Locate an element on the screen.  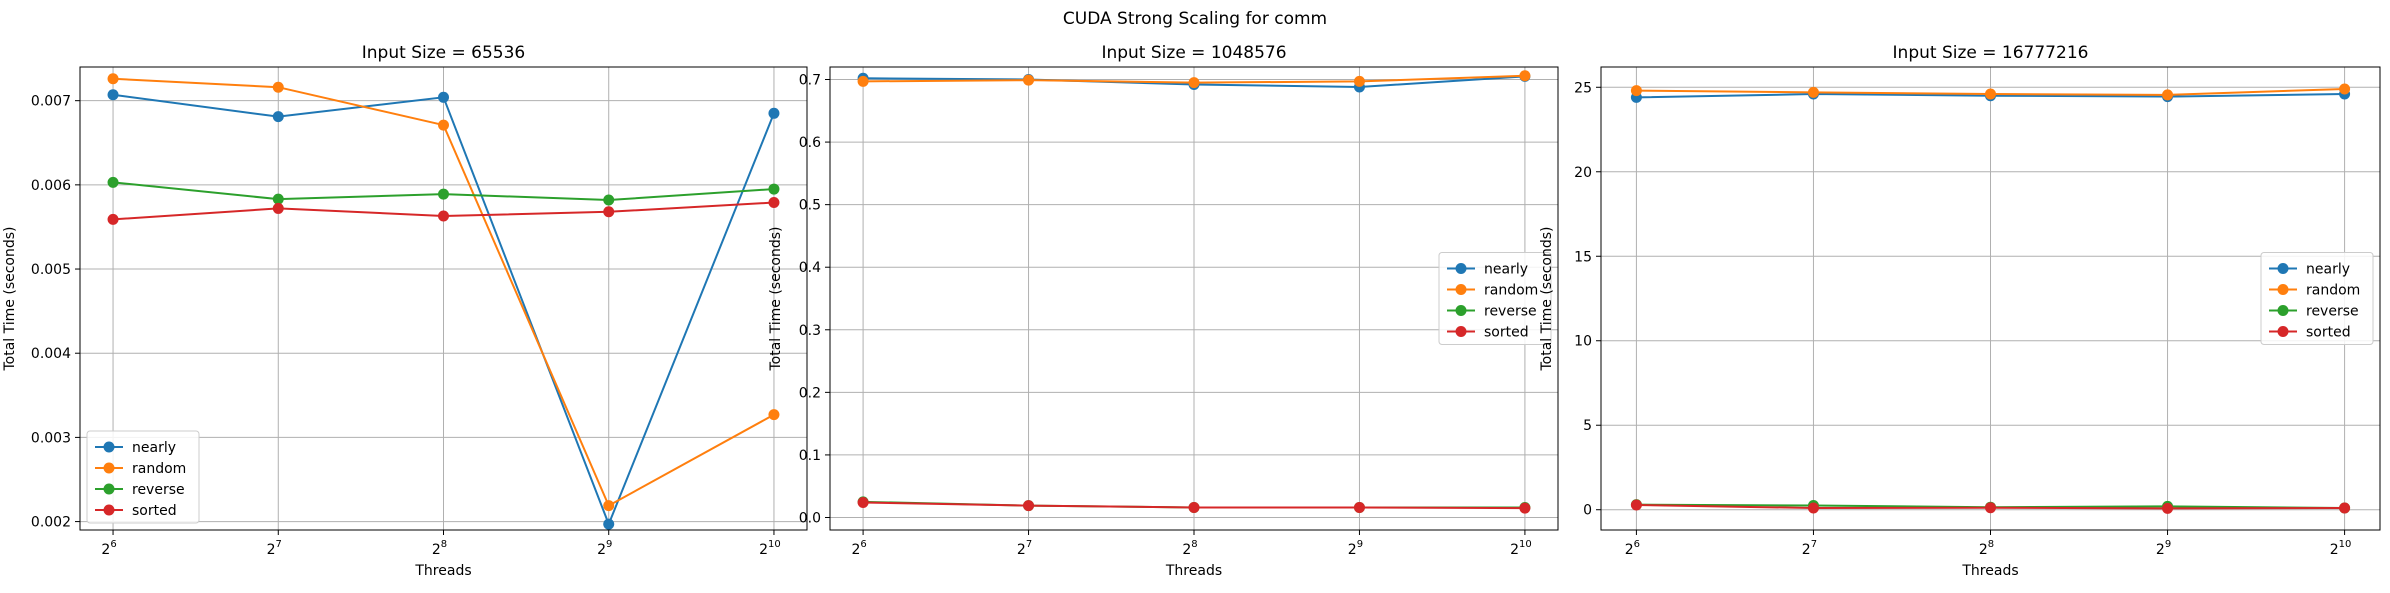
y-tick-label: 15 is located at coordinates (1583, 257).